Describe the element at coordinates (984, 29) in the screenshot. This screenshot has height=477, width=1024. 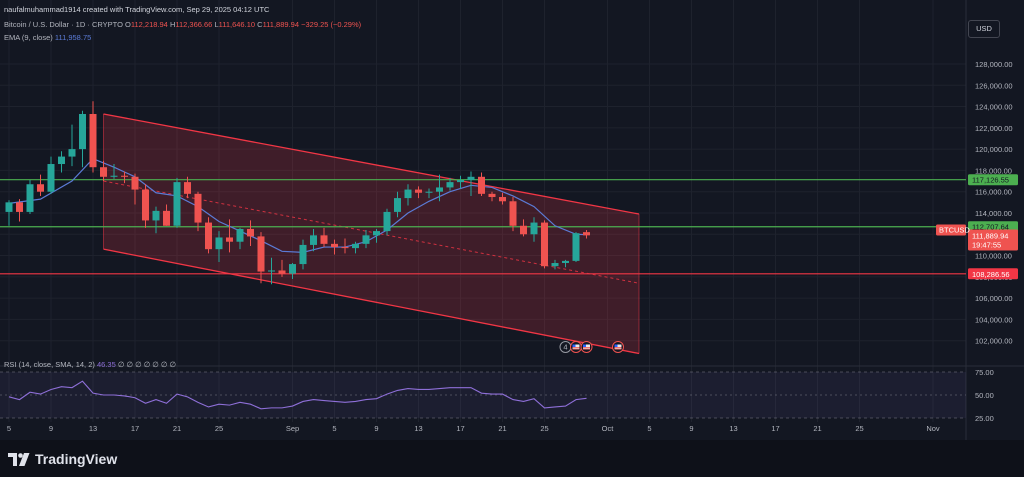
I see `currency-button: USD` at that location.